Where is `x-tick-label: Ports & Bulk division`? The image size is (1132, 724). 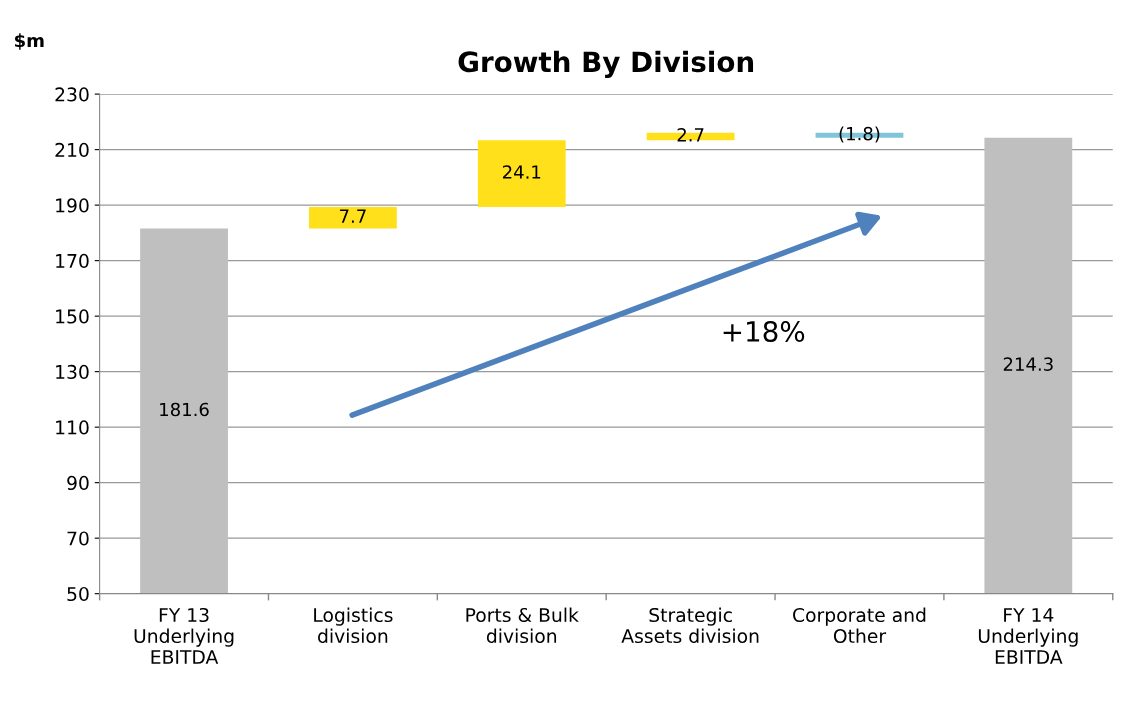 x-tick-label: Ports & Bulk division is located at coordinates (522, 625).